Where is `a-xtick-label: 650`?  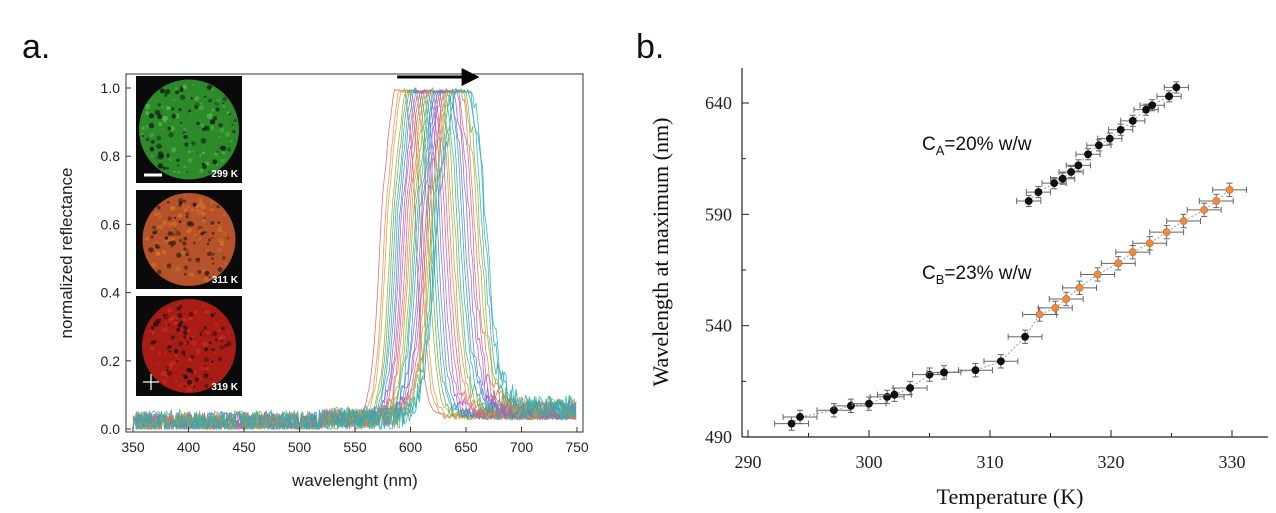 a-xtick-label: 650 is located at coordinates (466, 447).